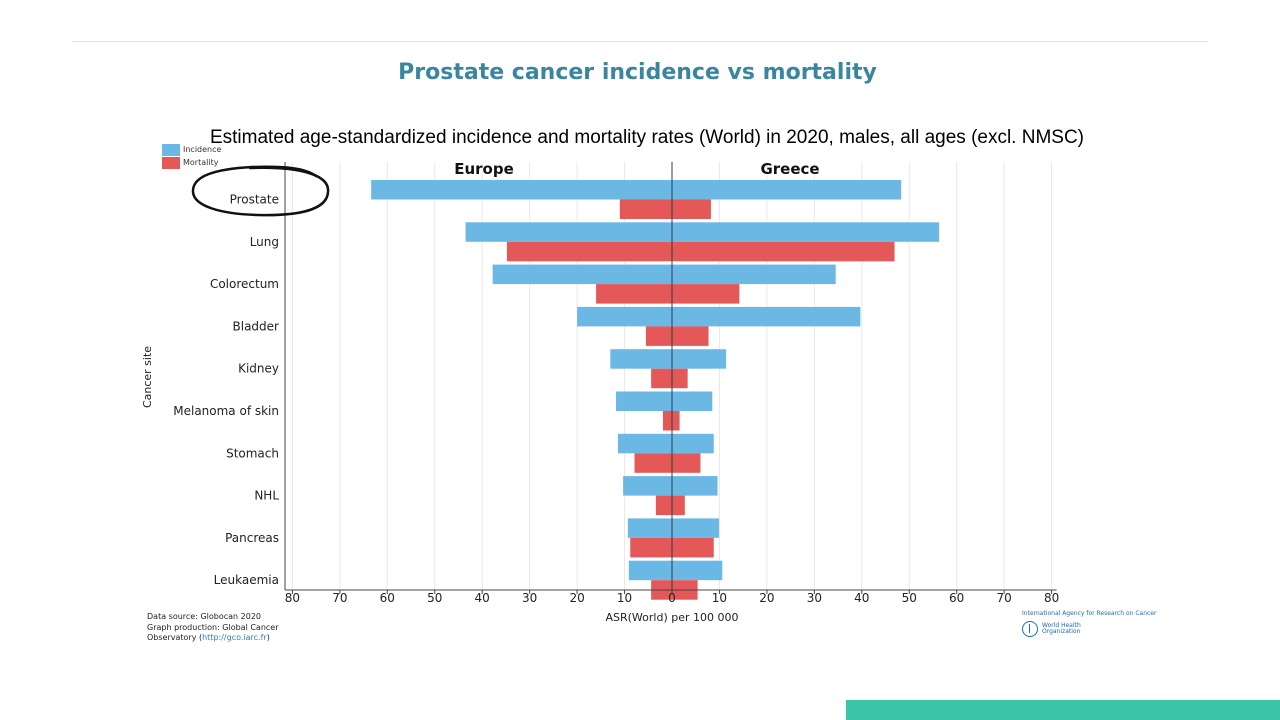 Image resolution: width=1280 pixels, height=720 pixels. Describe the element at coordinates (624, 316) in the screenshot. I see `bar-europe-incidence-bladder` at that location.